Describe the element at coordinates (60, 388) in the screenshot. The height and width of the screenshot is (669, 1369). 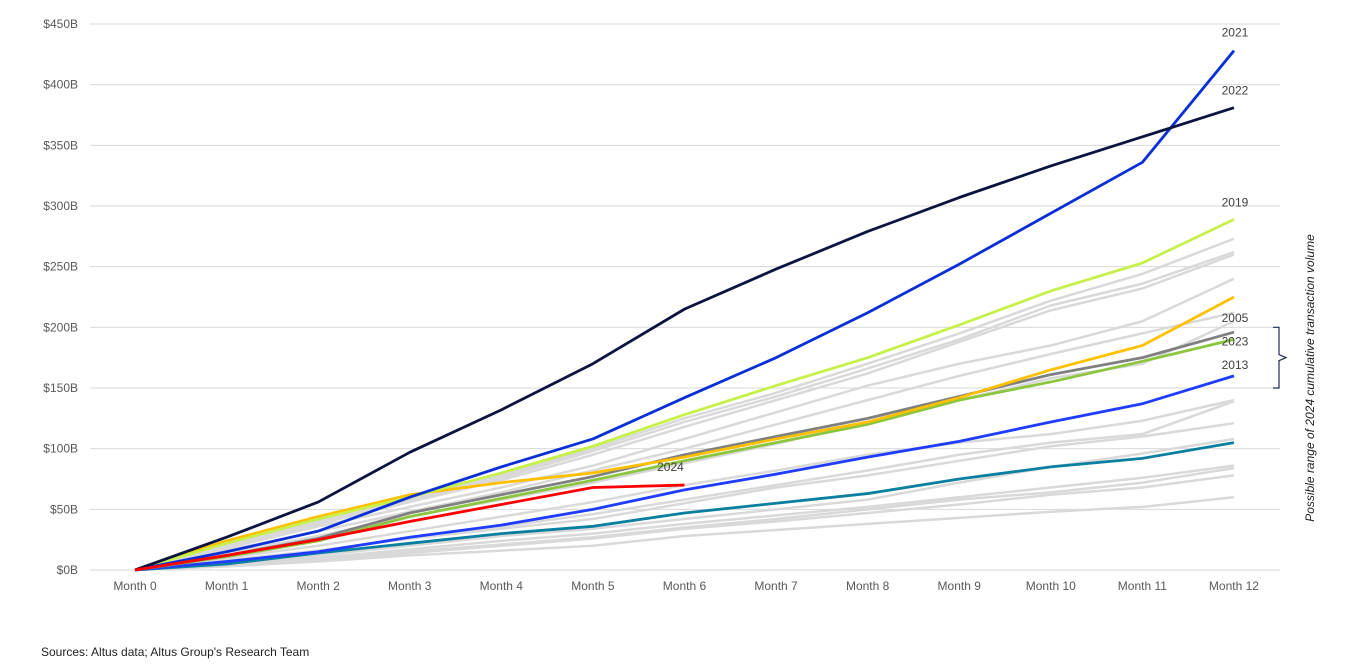
I see `y-tick-label: $150B` at that location.